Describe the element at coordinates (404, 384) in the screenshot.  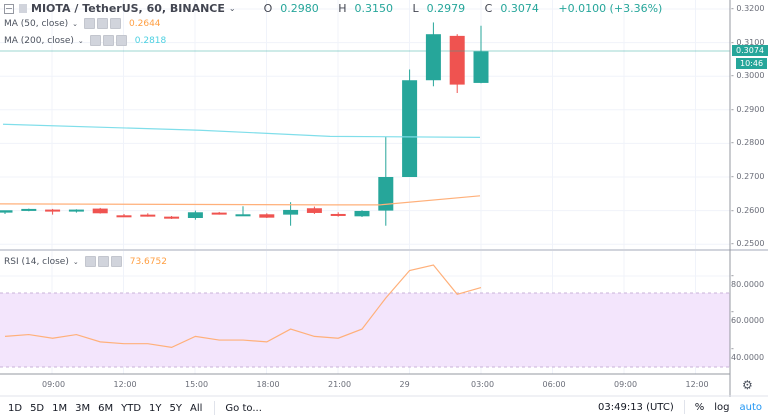
I see `time-tick: 29` at that location.